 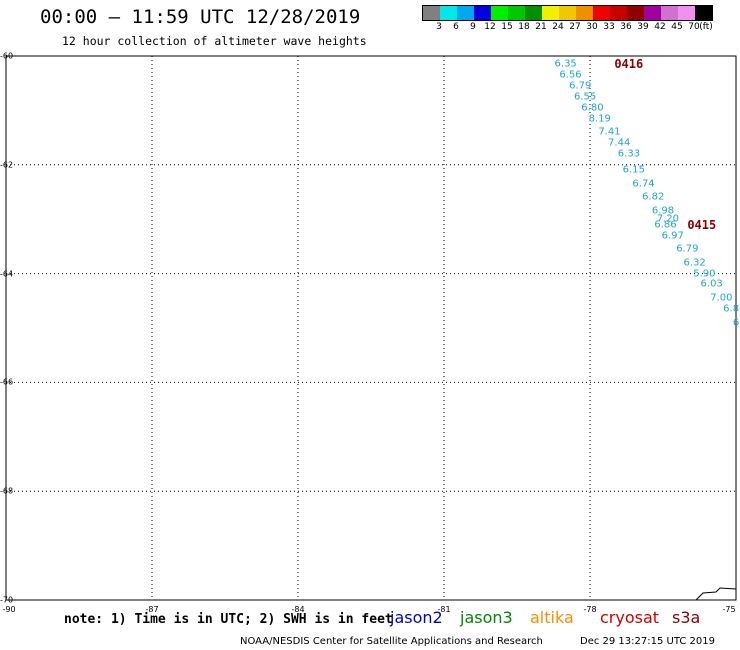 What do you see at coordinates (660, 27) in the screenshot?
I see `legend-label: 42` at bounding box center [660, 27].